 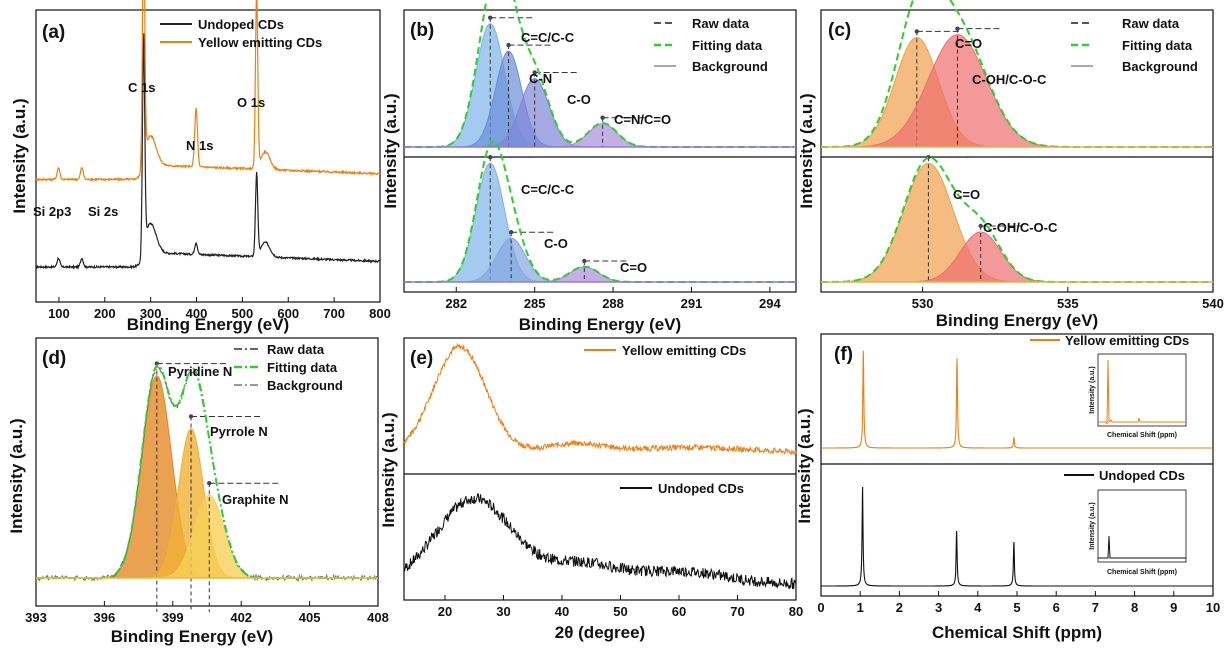 I want to click on c-top-label-coh: C-OH/C-O-C, so click(x=1009, y=79).